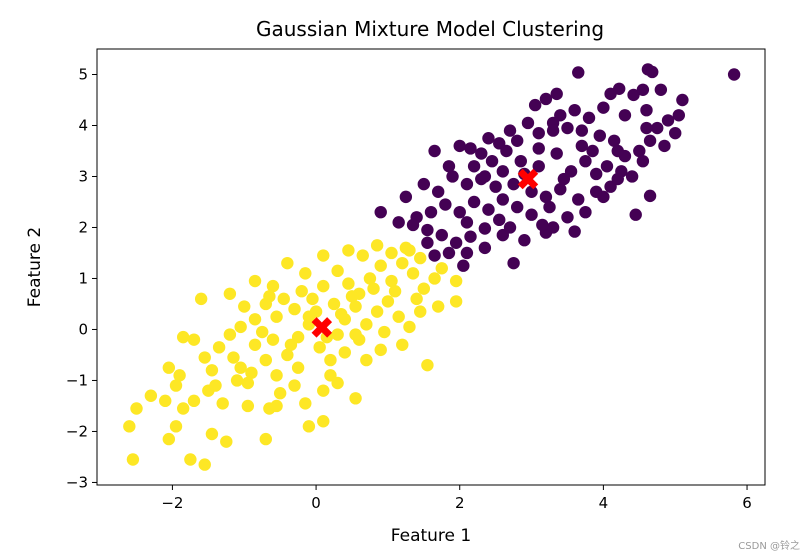 This screenshot has height=559, width=810. Describe the element at coordinates (77, 482) in the screenshot. I see `y-tick-label: −3` at that location.